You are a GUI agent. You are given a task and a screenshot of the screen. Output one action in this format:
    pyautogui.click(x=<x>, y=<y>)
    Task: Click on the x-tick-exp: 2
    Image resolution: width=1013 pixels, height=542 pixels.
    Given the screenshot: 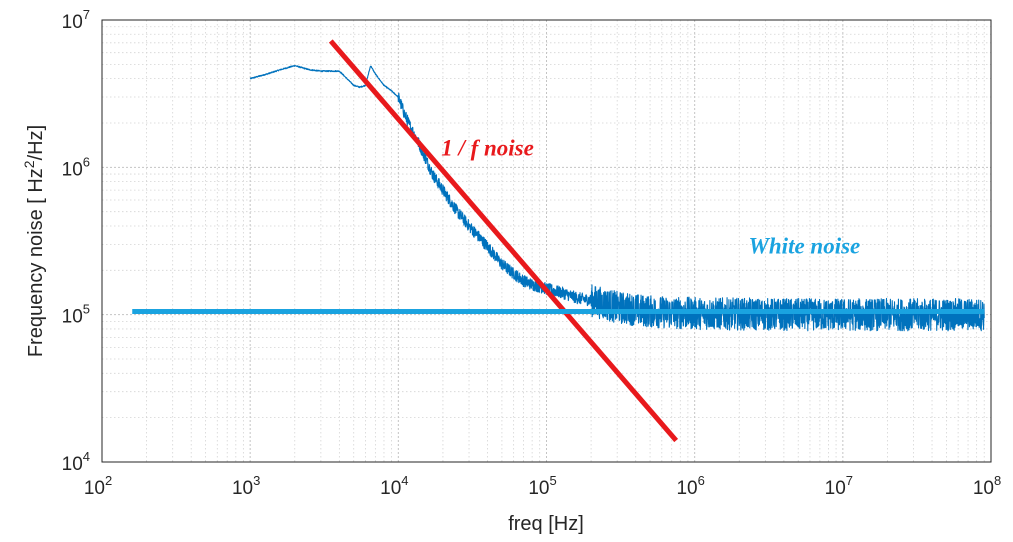 What is the action you would take?
    pyautogui.click(x=108, y=480)
    